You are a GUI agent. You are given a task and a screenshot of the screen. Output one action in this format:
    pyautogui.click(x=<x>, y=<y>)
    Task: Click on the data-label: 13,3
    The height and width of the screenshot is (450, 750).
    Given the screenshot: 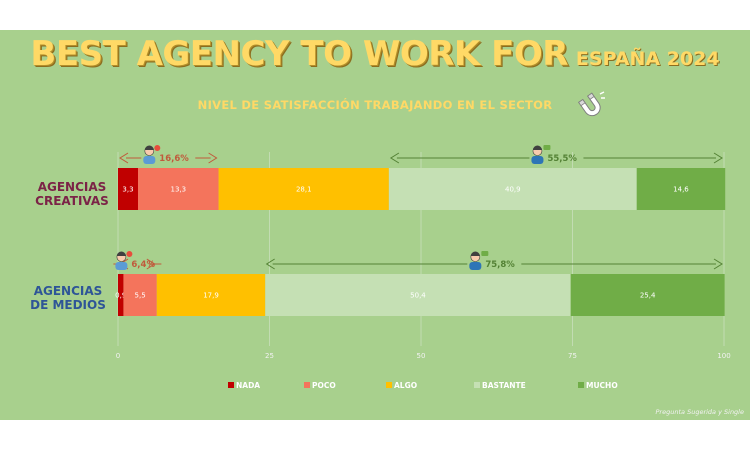 What is the action you would take?
    pyautogui.click(x=179, y=190)
    